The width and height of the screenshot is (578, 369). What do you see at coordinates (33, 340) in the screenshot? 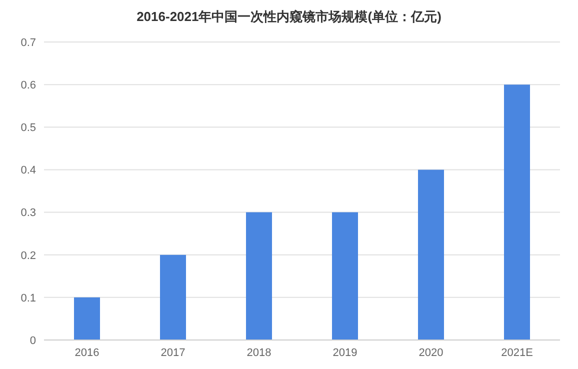
I see `y-tick-label: 0` at bounding box center [33, 340].